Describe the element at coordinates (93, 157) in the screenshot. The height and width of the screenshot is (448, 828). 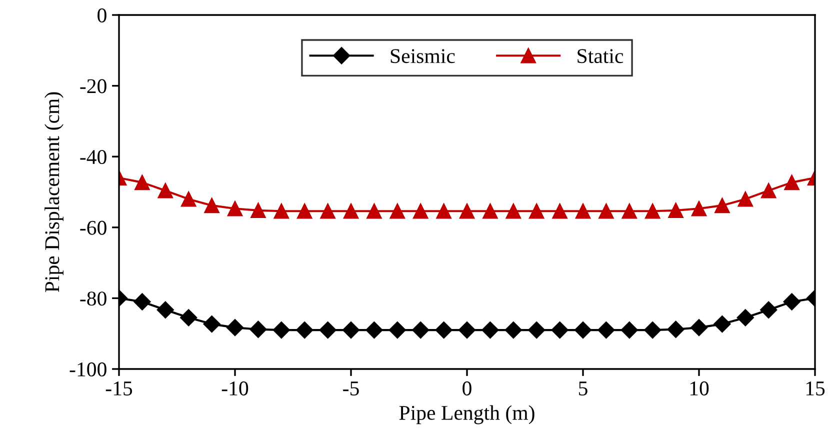
I see `y-tick-label: -40` at that location.